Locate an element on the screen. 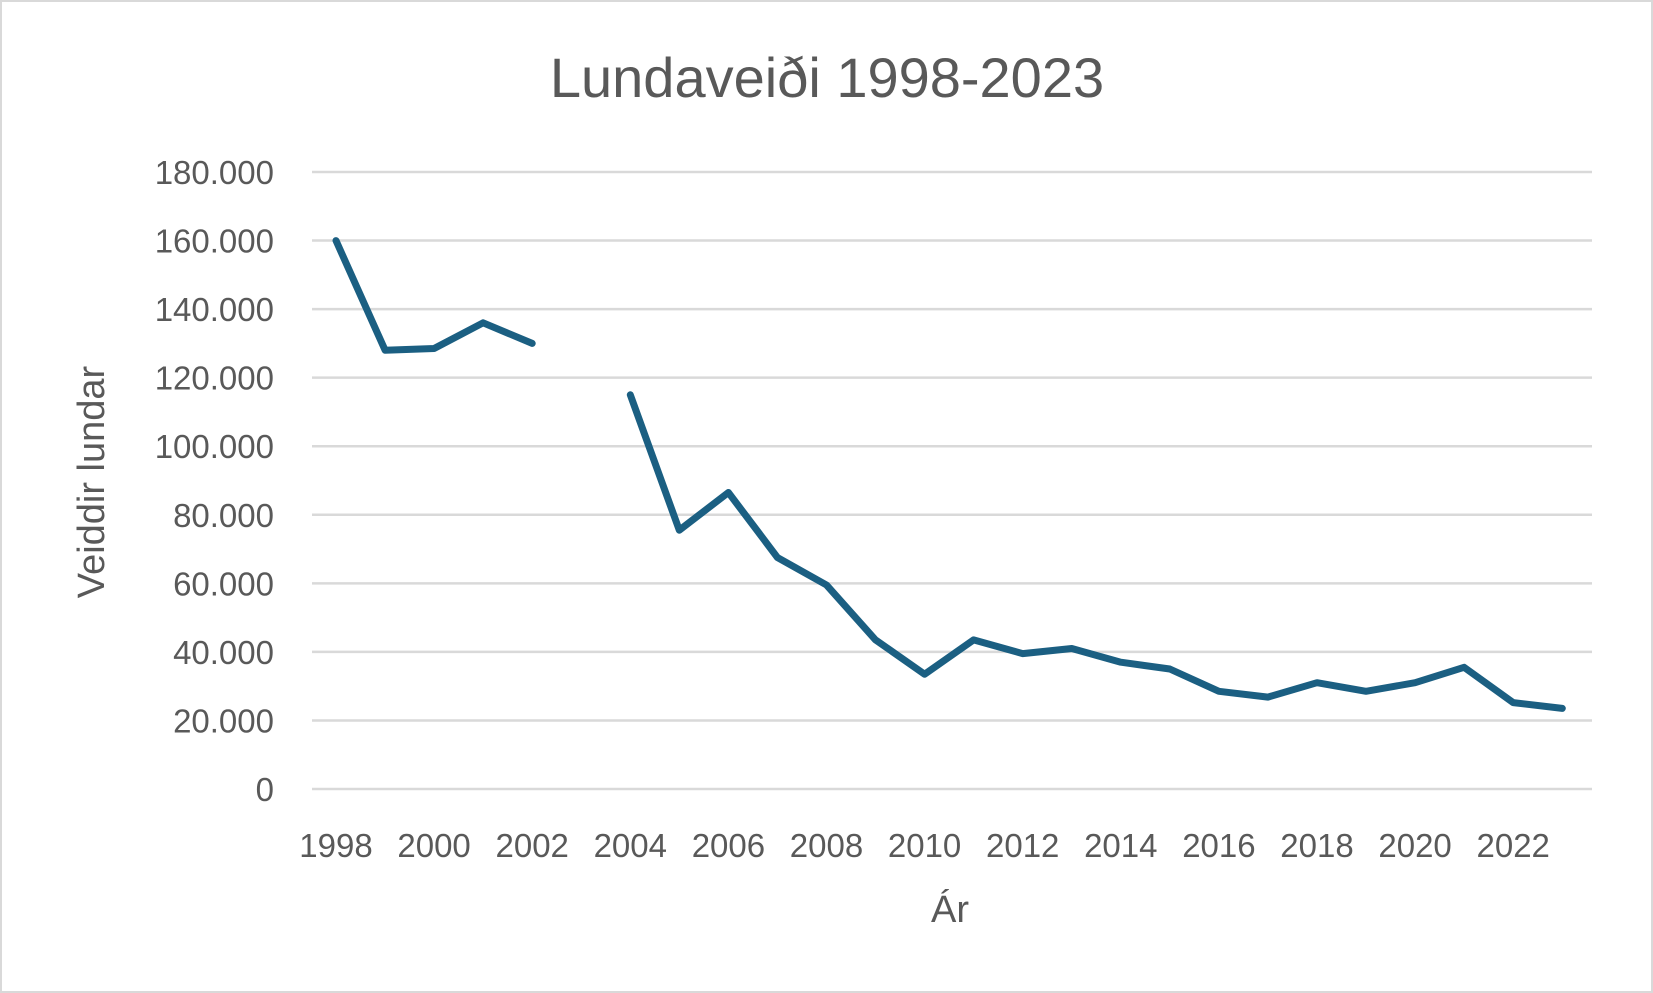 The height and width of the screenshot is (993, 1653). x-tick-label: 2010 is located at coordinates (924, 845).